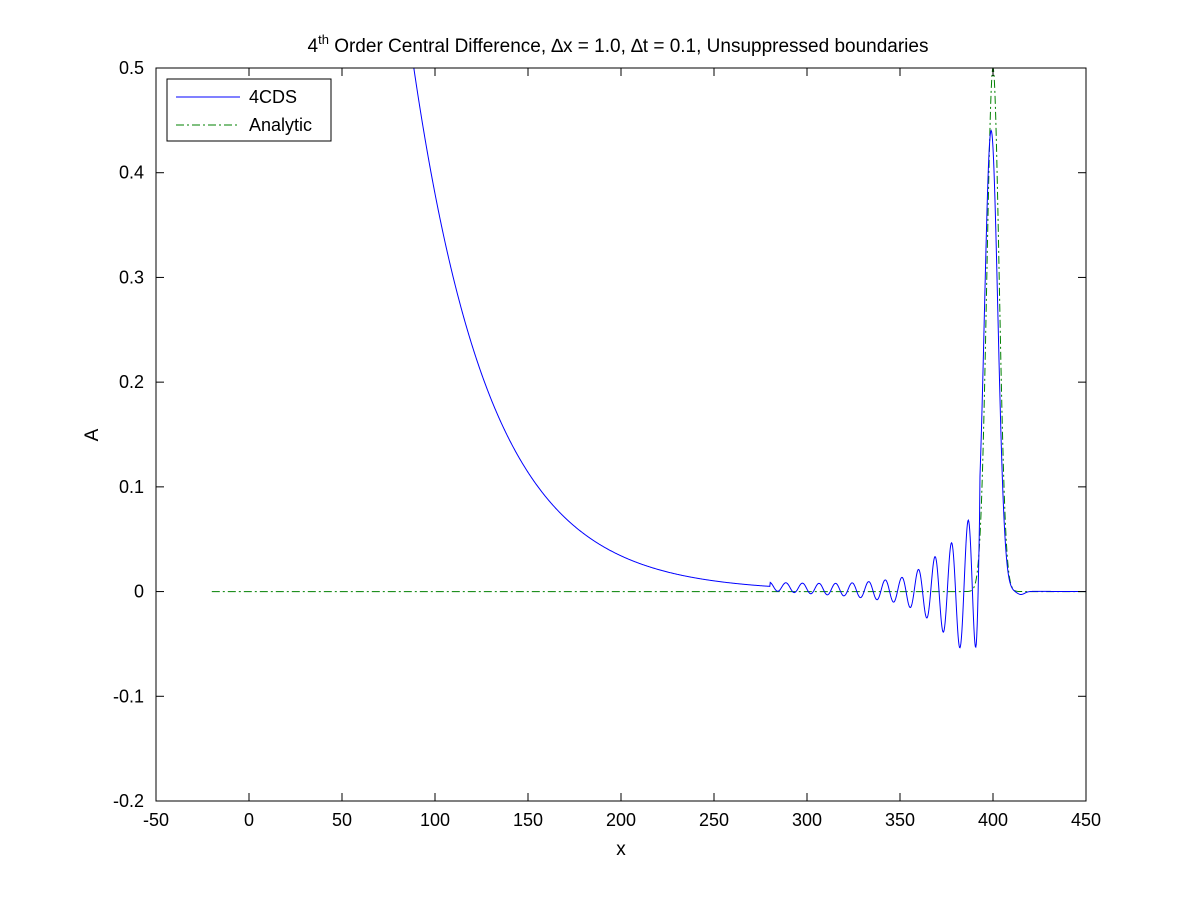 Image resolution: width=1200 pixels, height=900 pixels. Describe the element at coordinates (280, 125) in the screenshot. I see `legend-label-analytic: Analytic` at that location.